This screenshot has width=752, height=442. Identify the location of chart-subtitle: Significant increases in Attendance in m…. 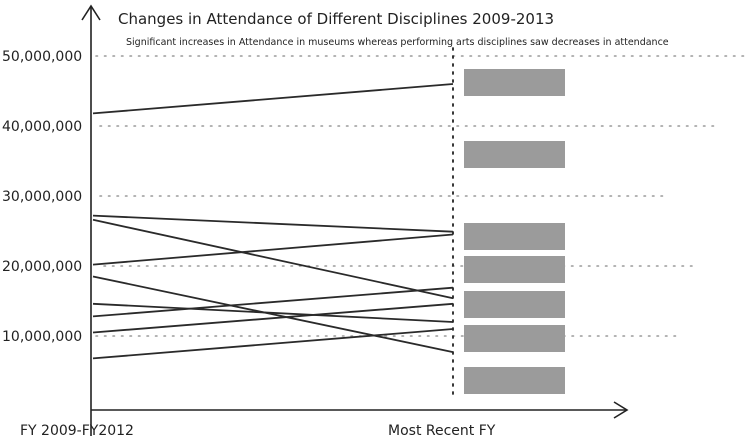
(397, 42).